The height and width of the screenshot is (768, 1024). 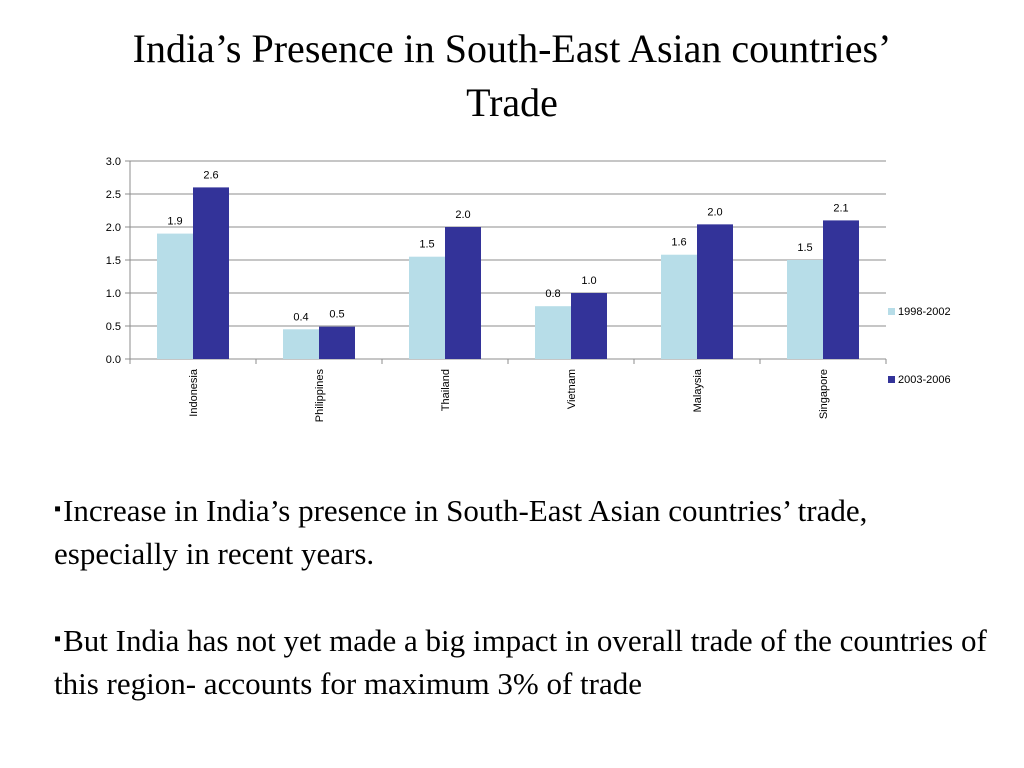 What do you see at coordinates (300, 317) in the screenshot?
I see `data-label: 0.4` at bounding box center [300, 317].